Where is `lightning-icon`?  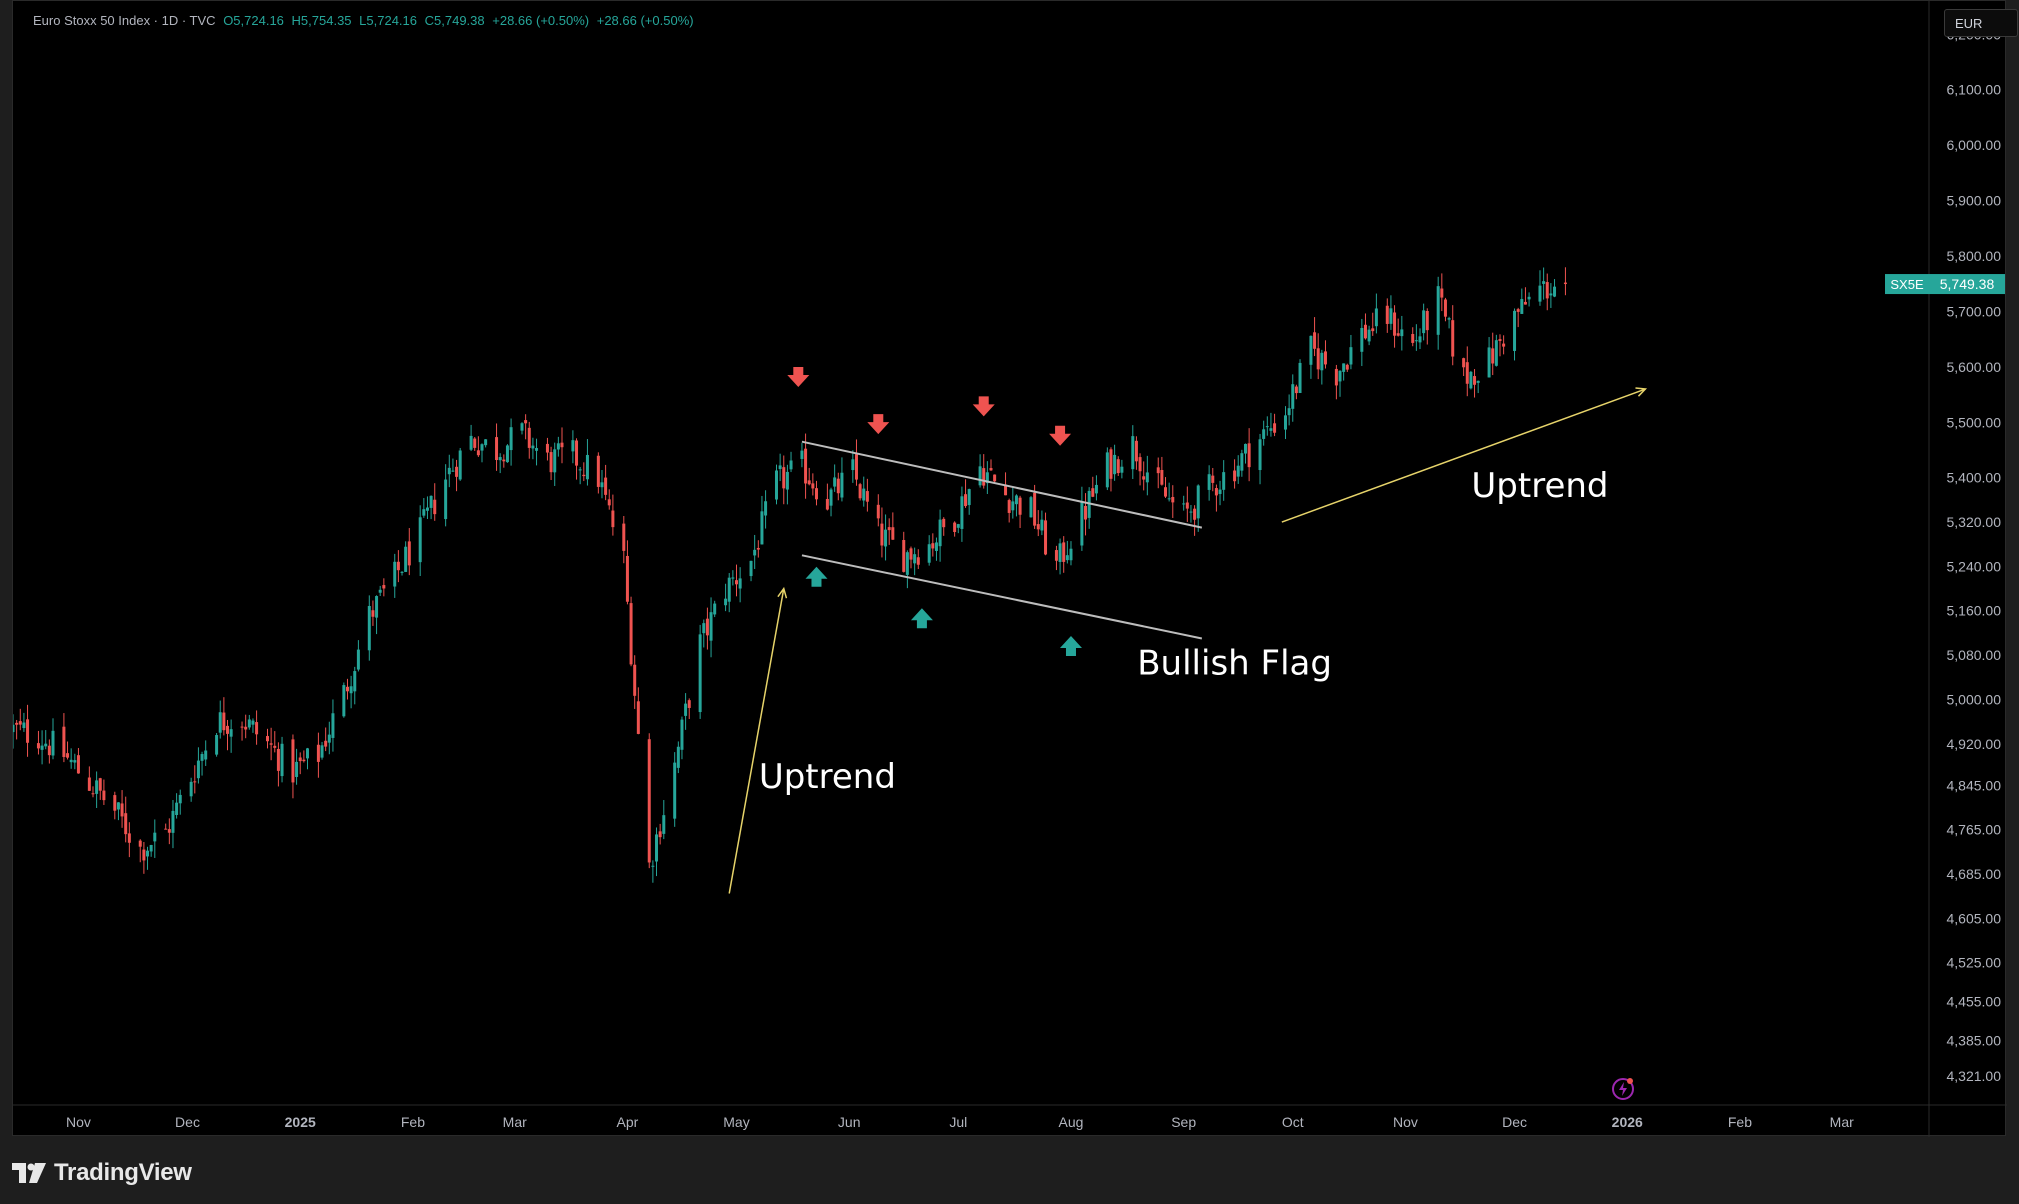
lightning-icon is located at coordinates (1623, 1089).